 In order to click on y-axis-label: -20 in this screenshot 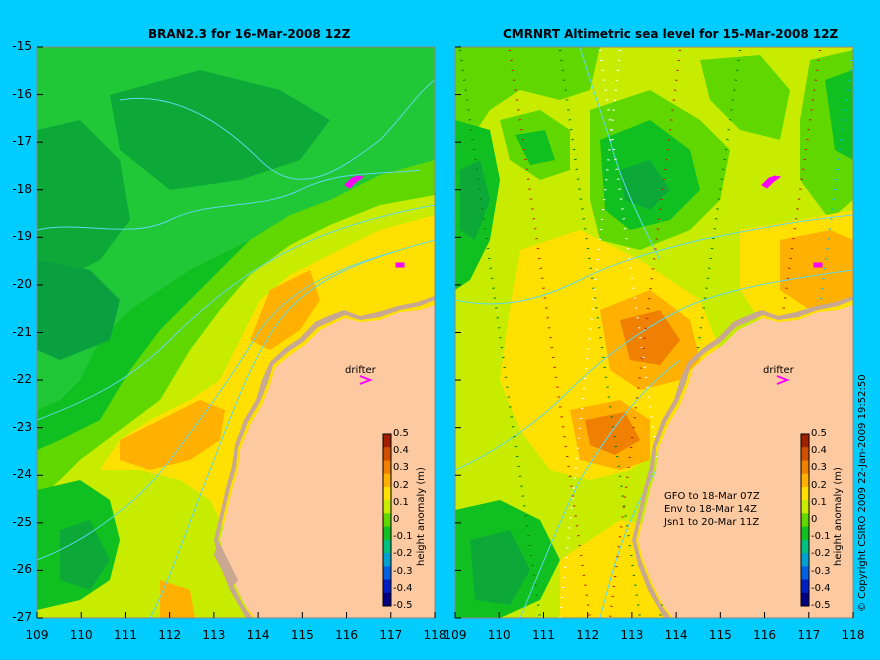, I will do `click(22, 283)`.